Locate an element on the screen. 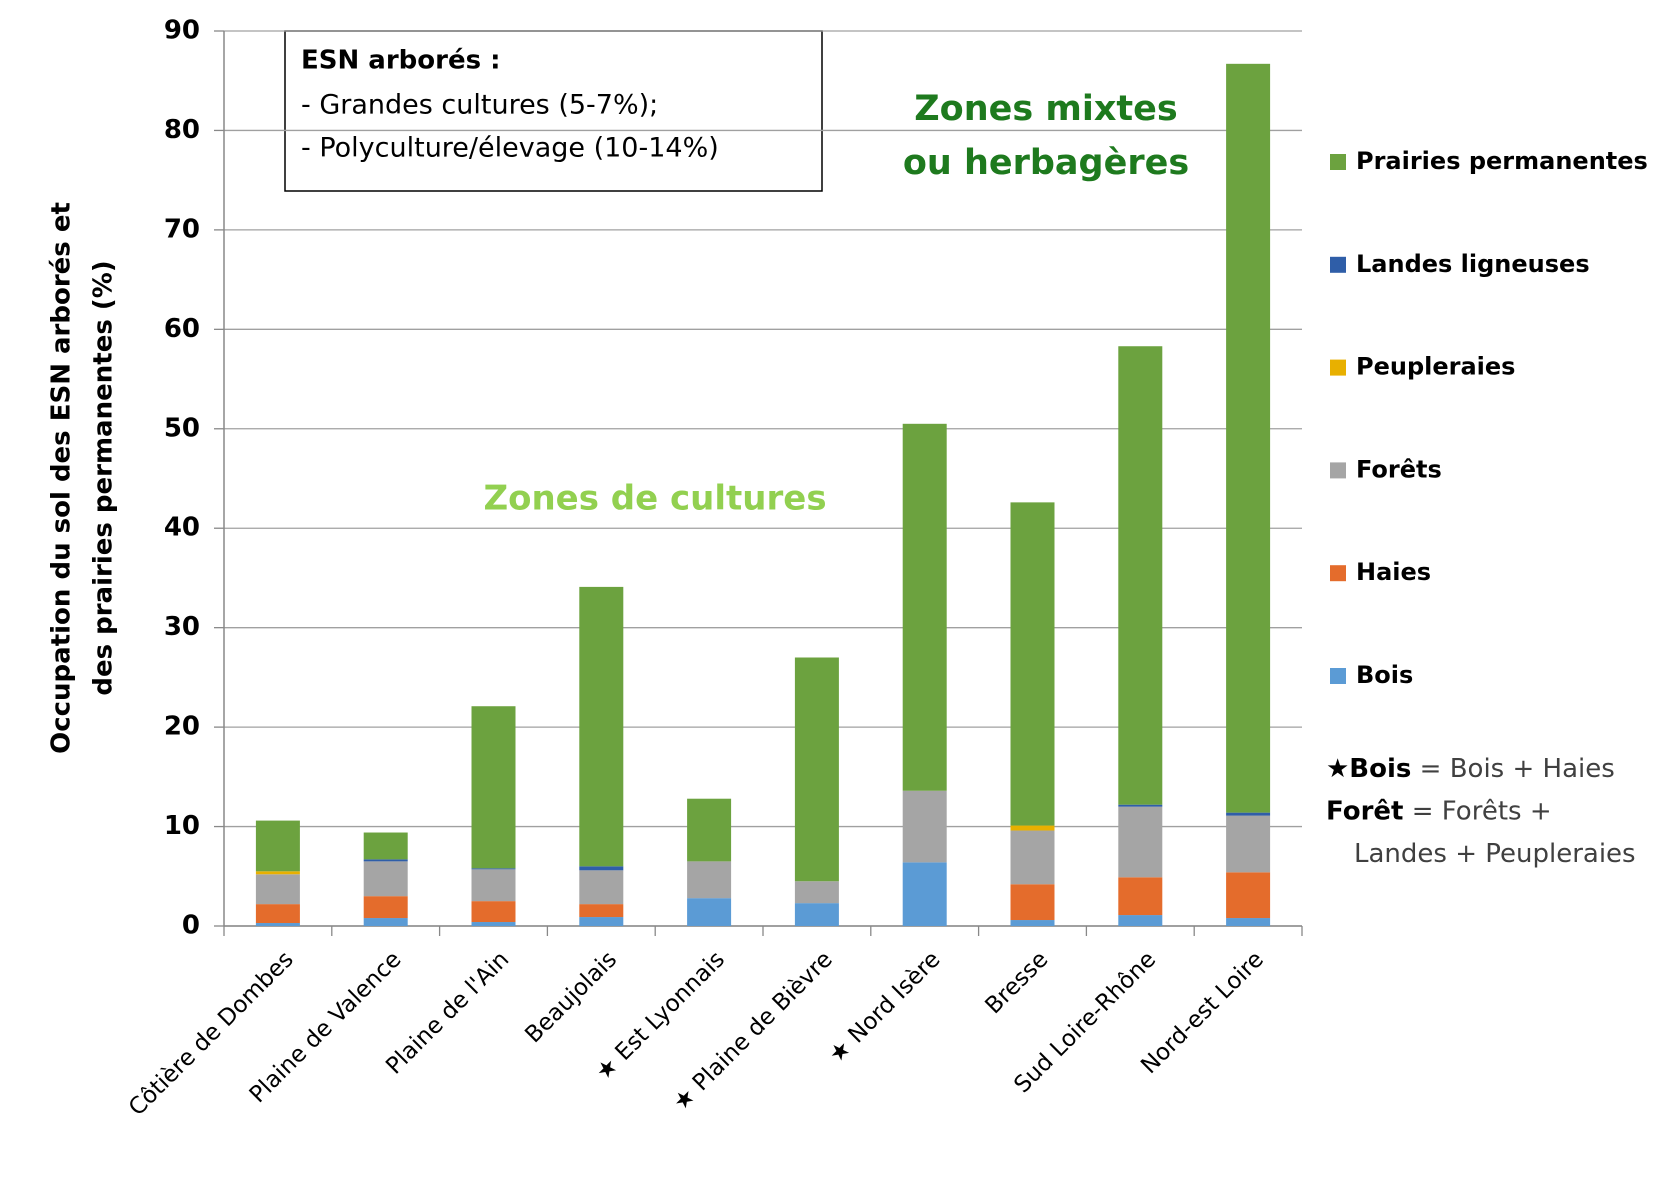 Image resolution: width=1657 pixels, height=1185 pixels. y-tick-label: 10 is located at coordinates (182, 826).